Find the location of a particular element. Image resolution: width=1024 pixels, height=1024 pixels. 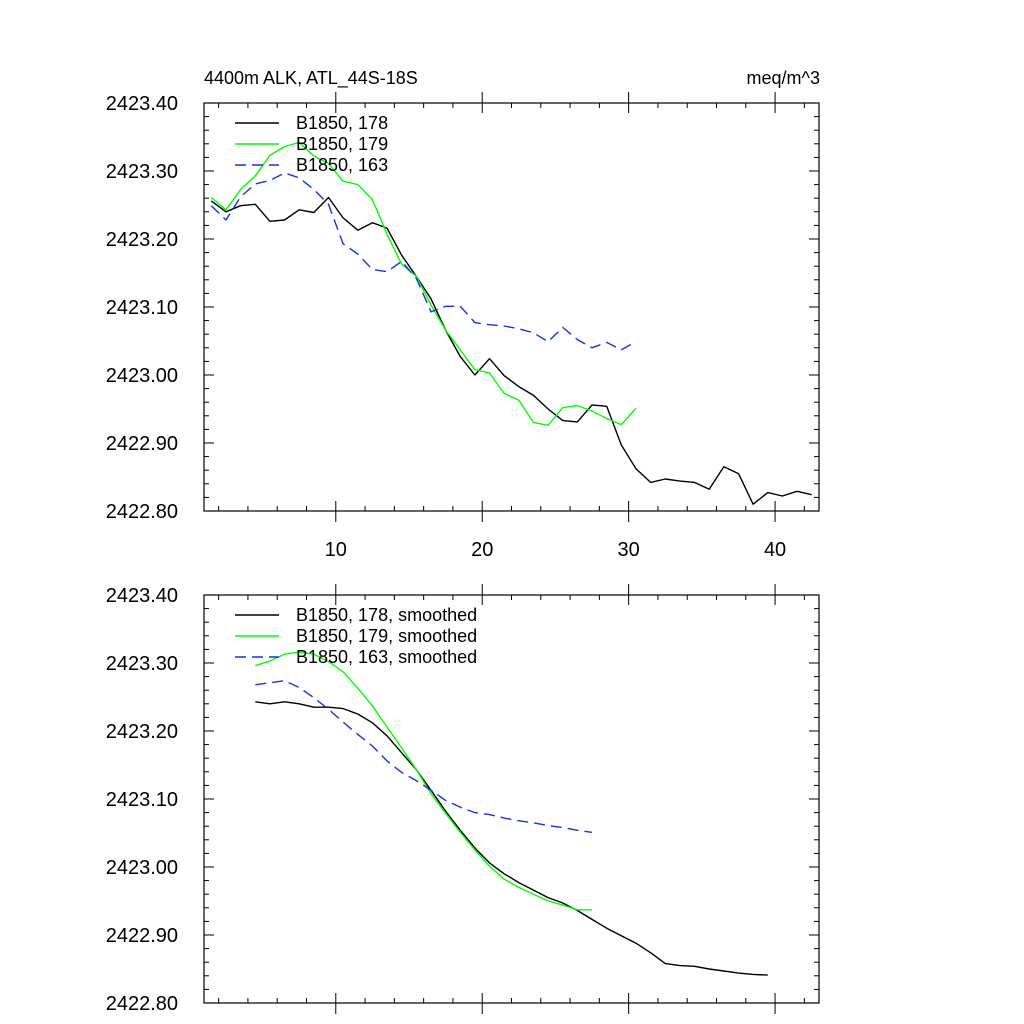

top-x-tick-labels: 10 20 30 40 is located at coordinates (556, 550).